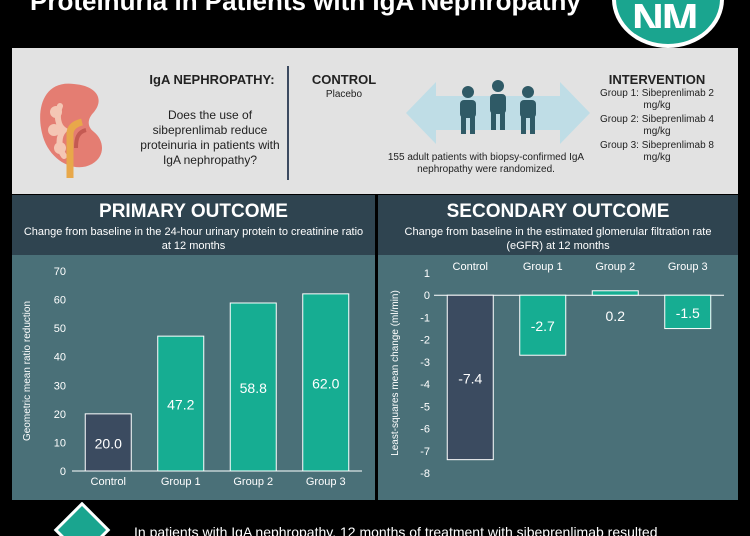 This screenshot has height=536, width=750. What do you see at coordinates (425, 341) in the screenshot?
I see `y-tick-label: -2` at bounding box center [425, 341].